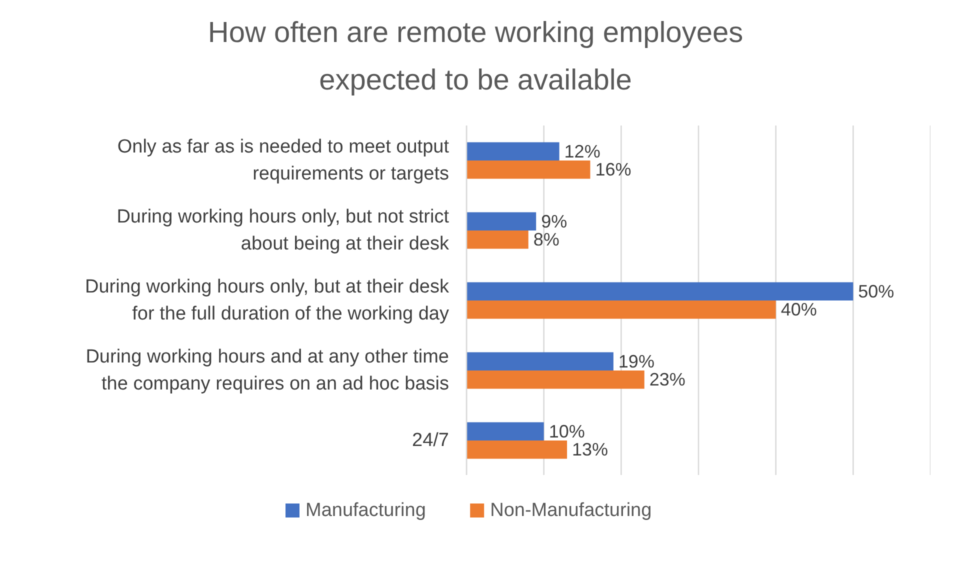  What do you see at coordinates (582, 151) in the screenshot?
I see `data-label: 12%` at bounding box center [582, 151].